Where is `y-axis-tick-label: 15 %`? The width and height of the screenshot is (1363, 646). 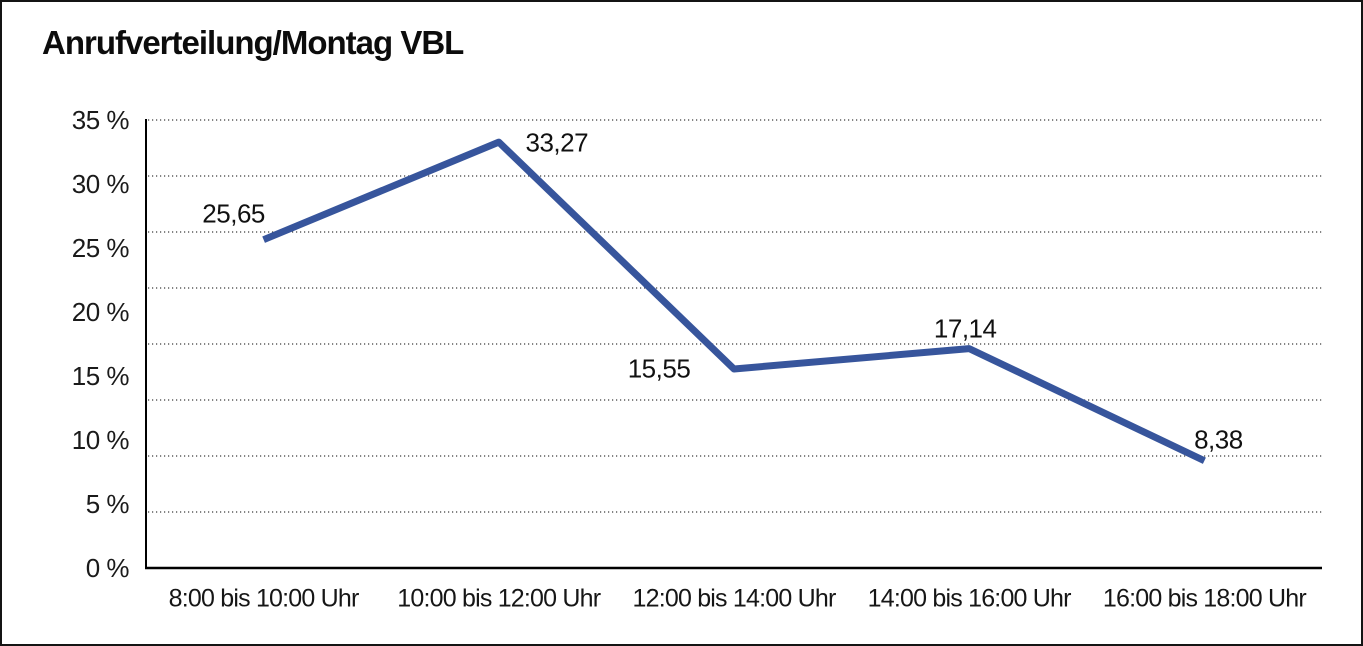 y-axis-tick-label: 15 % is located at coordinates (100, 376).